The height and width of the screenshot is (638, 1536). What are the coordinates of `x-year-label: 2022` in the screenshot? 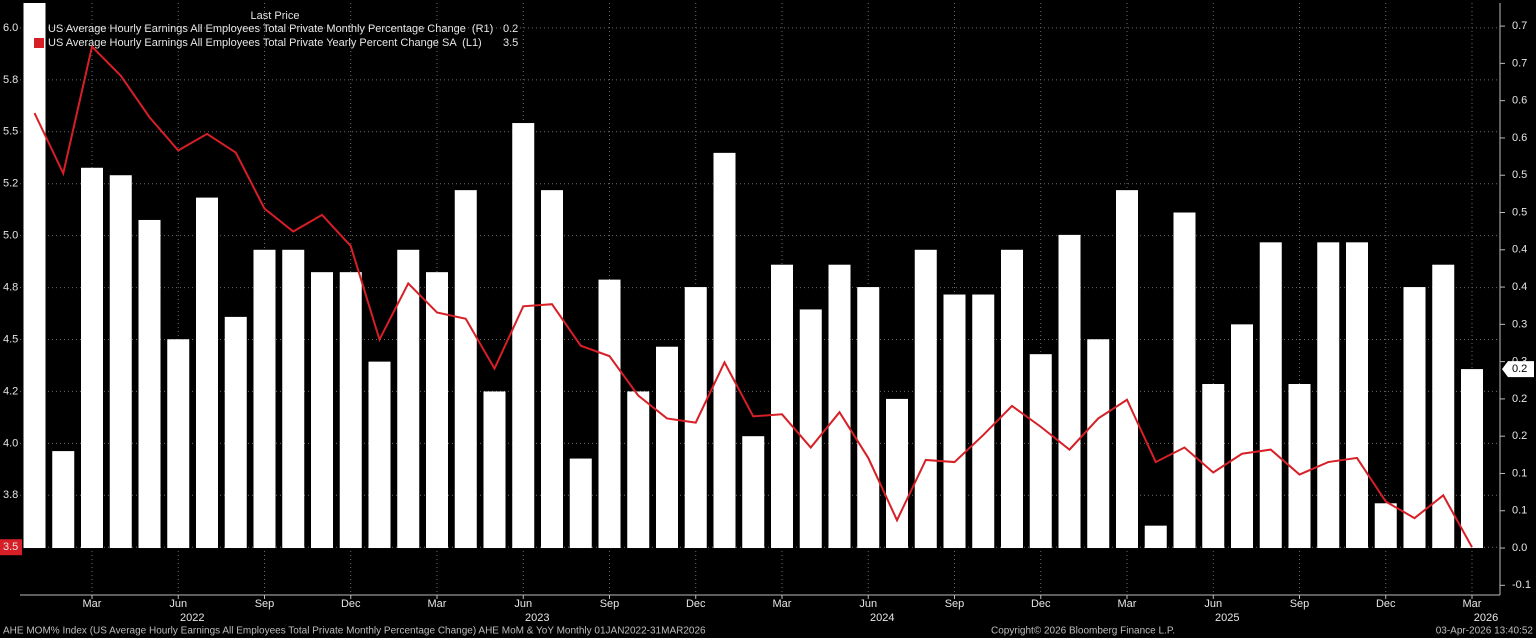 It's located at (192, 618).